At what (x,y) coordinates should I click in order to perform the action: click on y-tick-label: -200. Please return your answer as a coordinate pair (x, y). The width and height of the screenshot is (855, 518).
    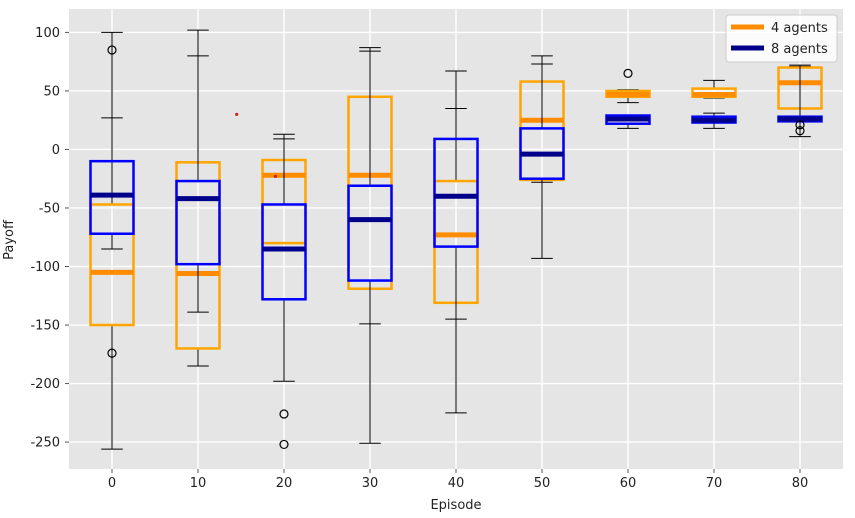
    Looking at the image, I should click on (45, 384).